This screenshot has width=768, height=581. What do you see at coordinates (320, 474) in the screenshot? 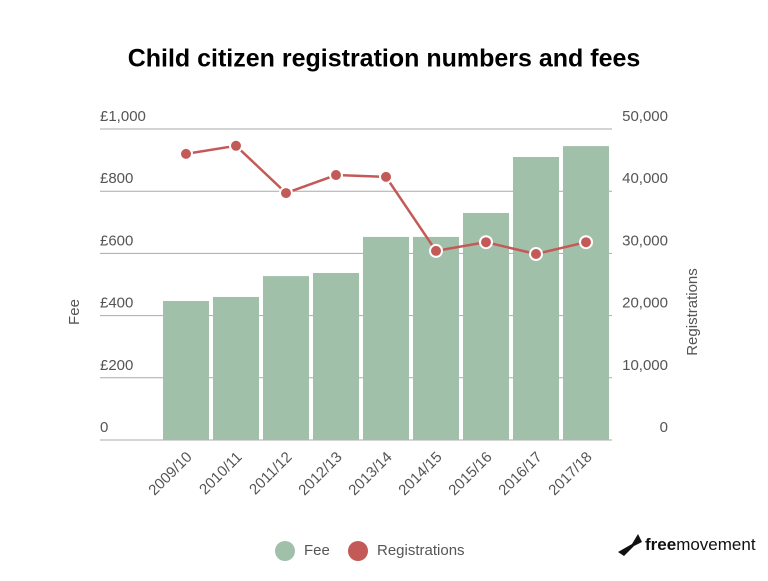
I see `x-tick-label: 2012/13` at bounding box center [320, 474].